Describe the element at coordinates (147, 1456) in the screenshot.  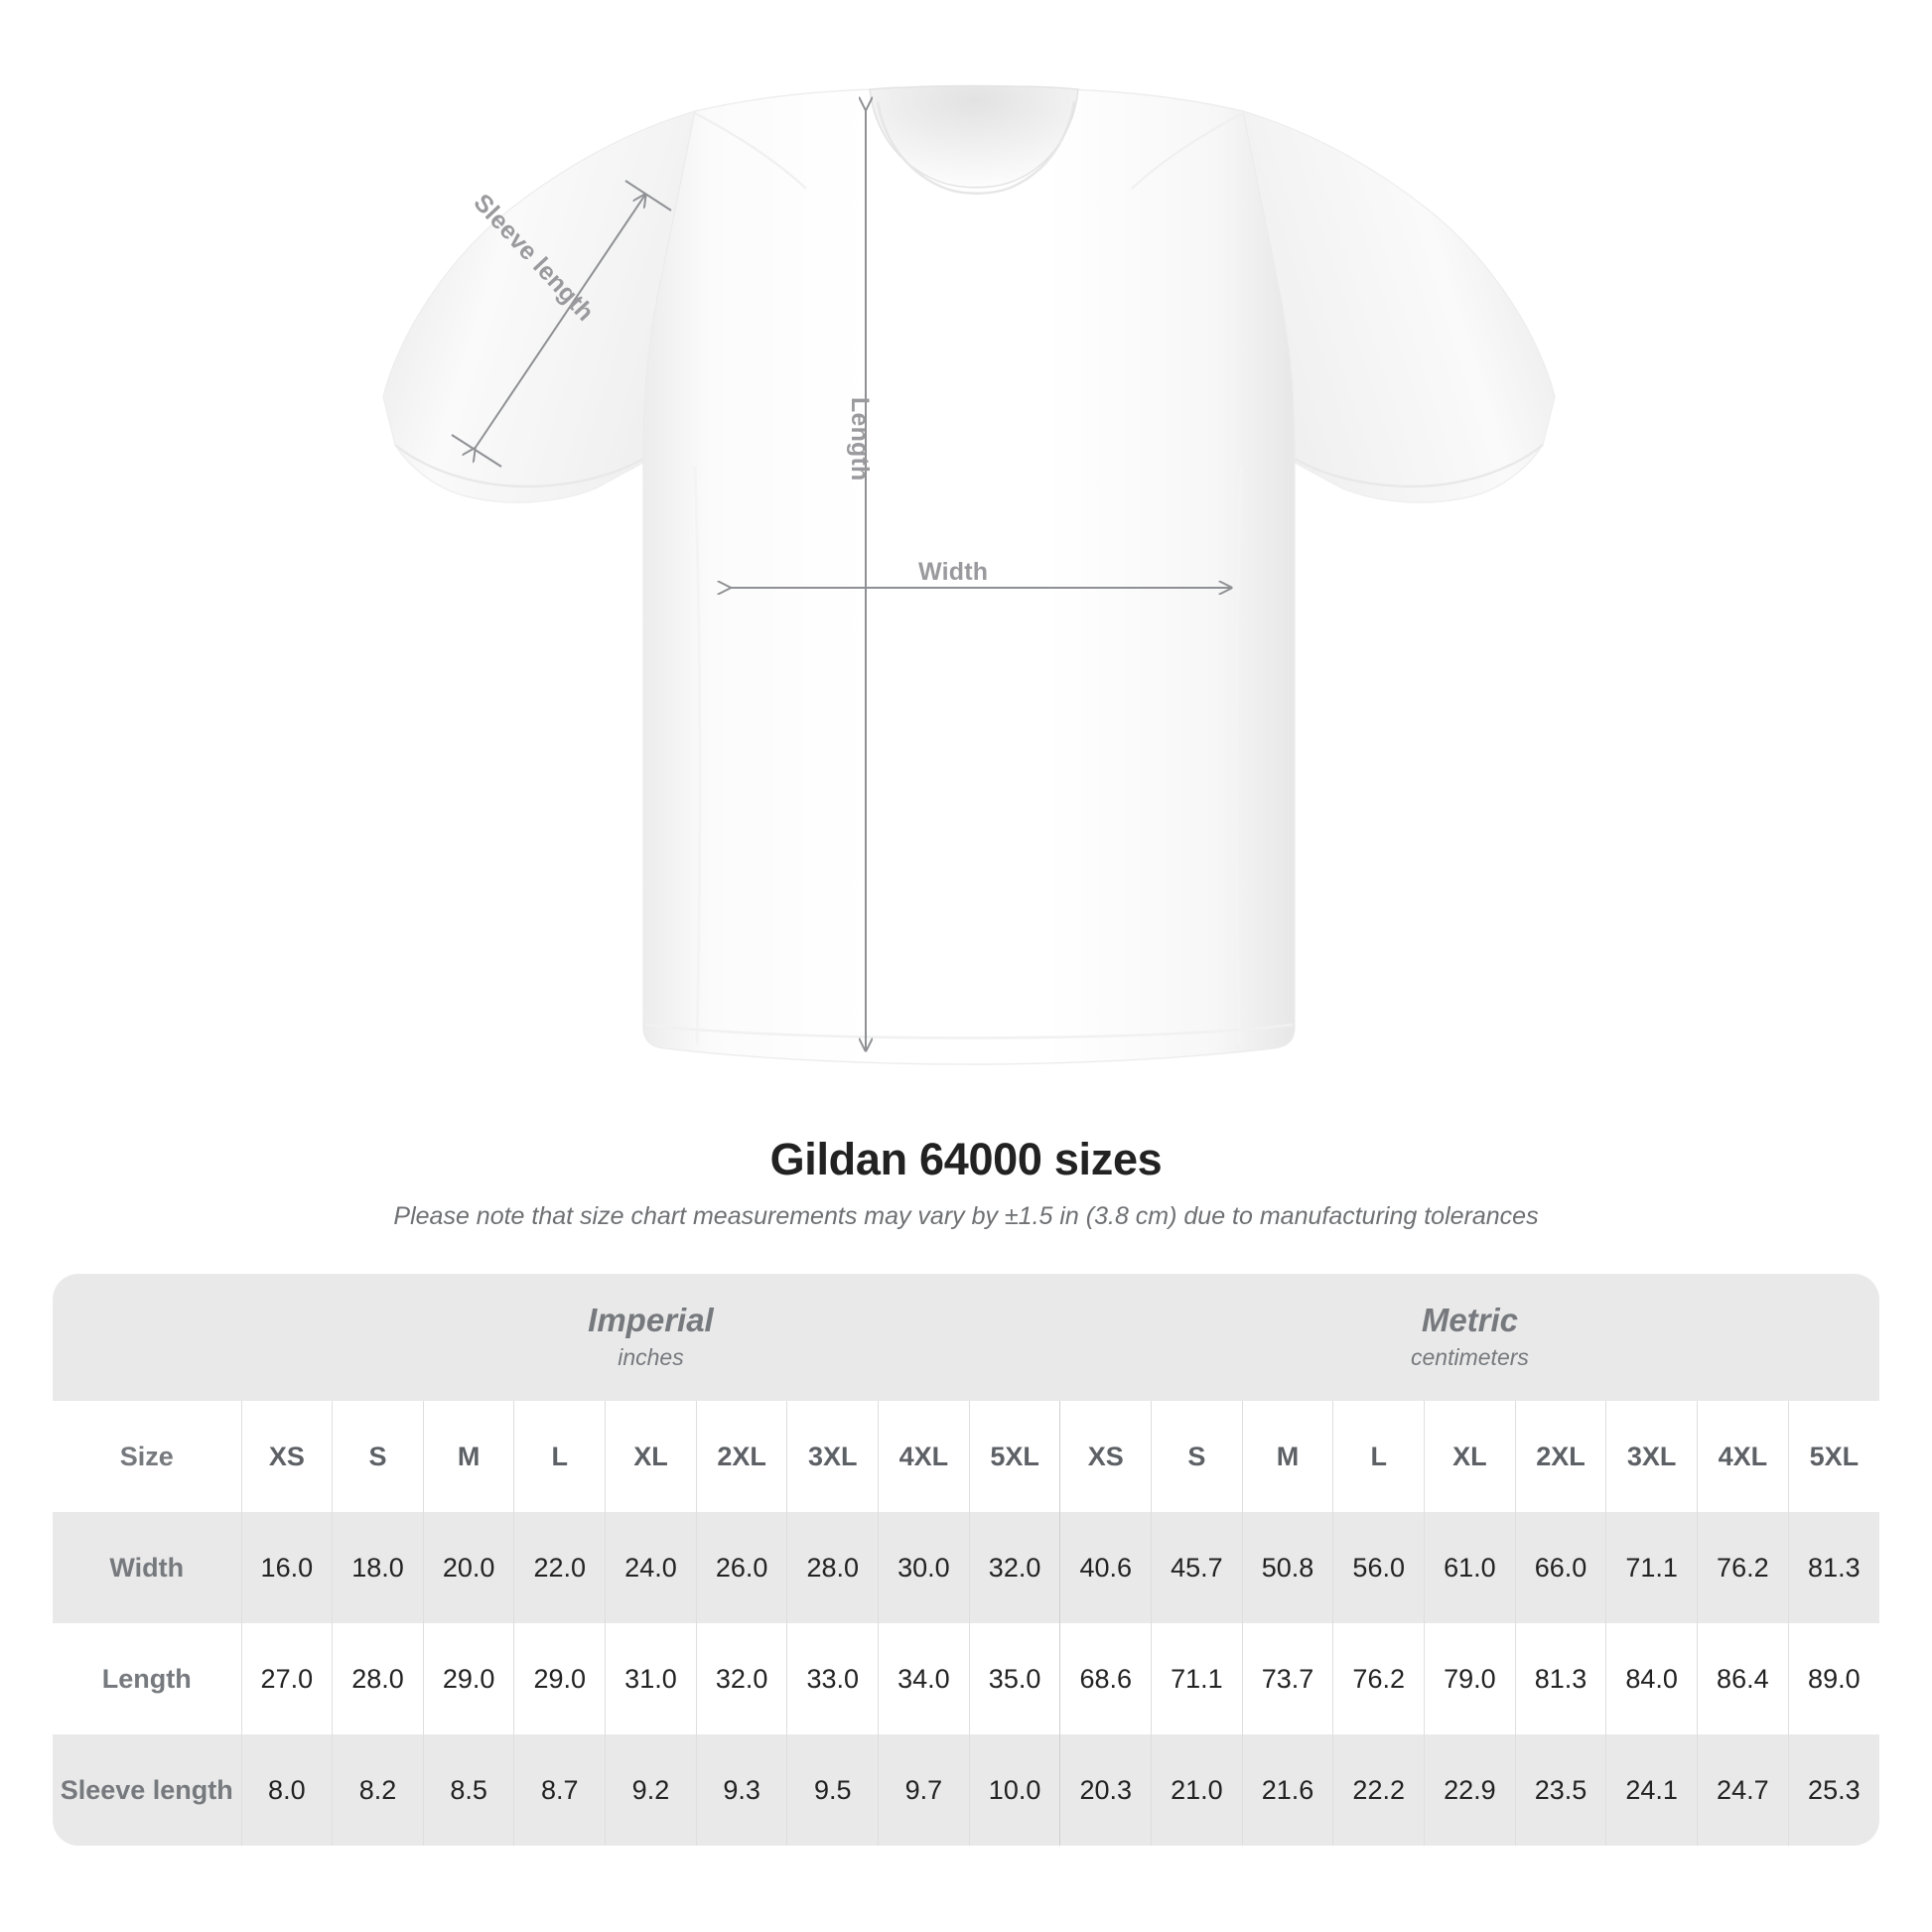
I see `size-row-label: Size` at that location.